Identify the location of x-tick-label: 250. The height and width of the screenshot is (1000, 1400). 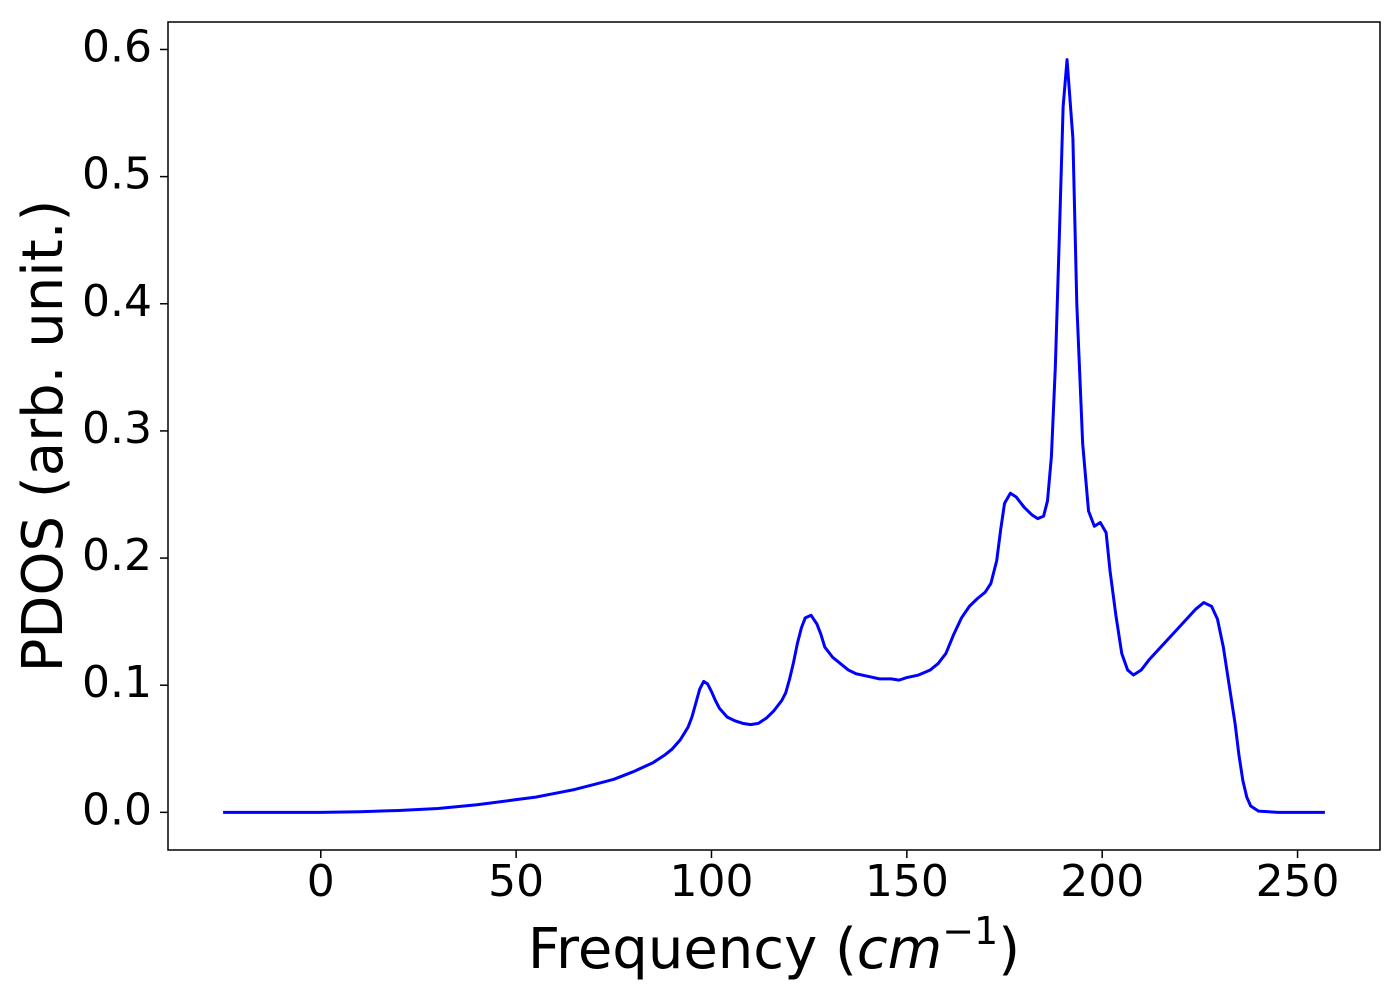
(1298, 881).